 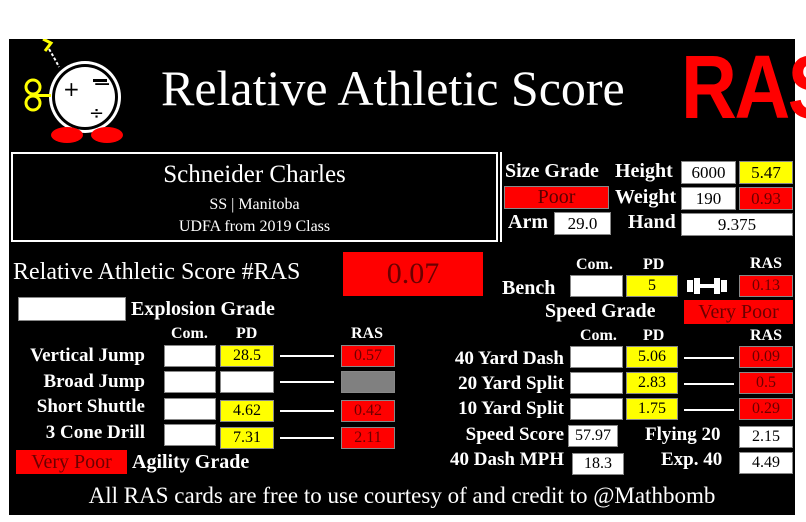 I want to click on three-cone-pd: 7.31, so click(x=247, y=438).